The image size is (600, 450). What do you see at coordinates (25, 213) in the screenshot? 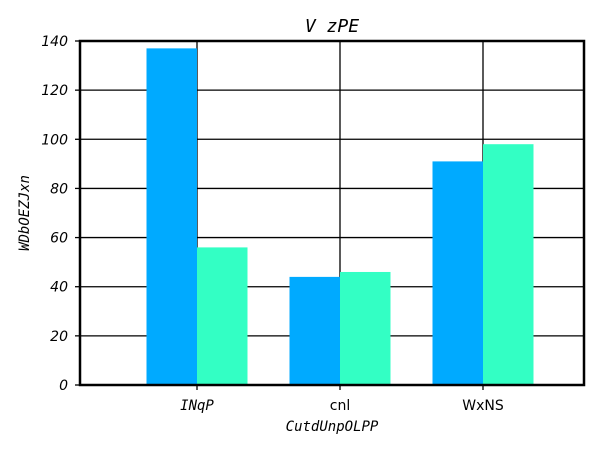
I see `y-axis-label: WDbOEZJxn` at bounding box center [25, 213].